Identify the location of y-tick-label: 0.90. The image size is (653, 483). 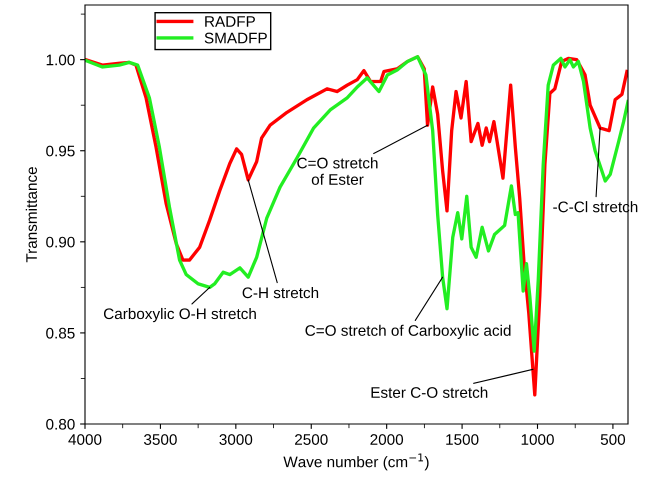
(60, 242).